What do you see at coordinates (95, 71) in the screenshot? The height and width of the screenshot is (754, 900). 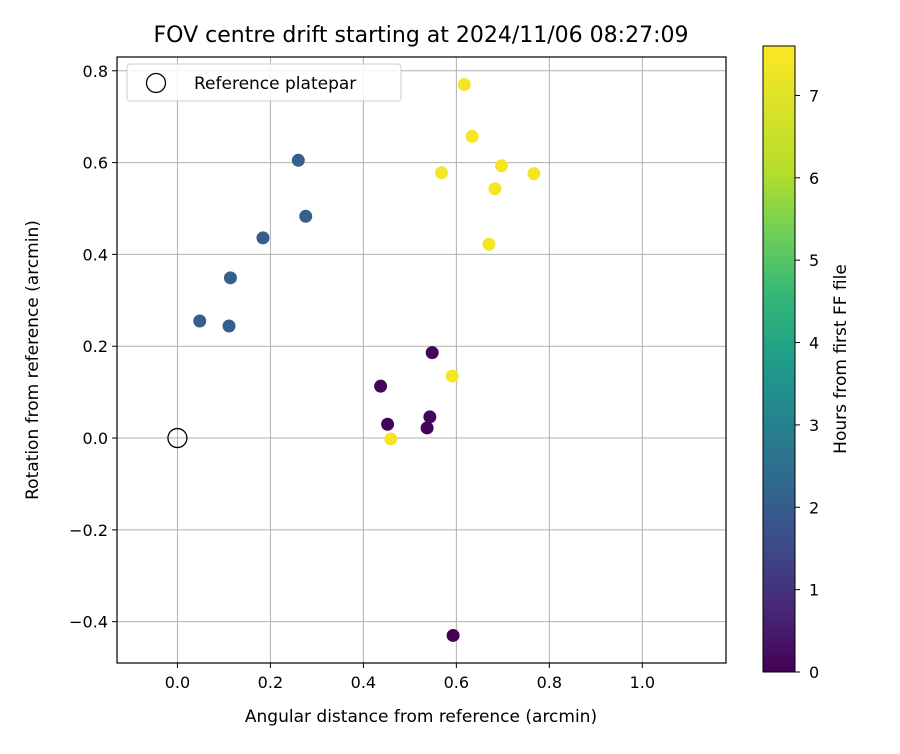 I see `y-tick-label: 0.8` at bounding box center [95, 71].